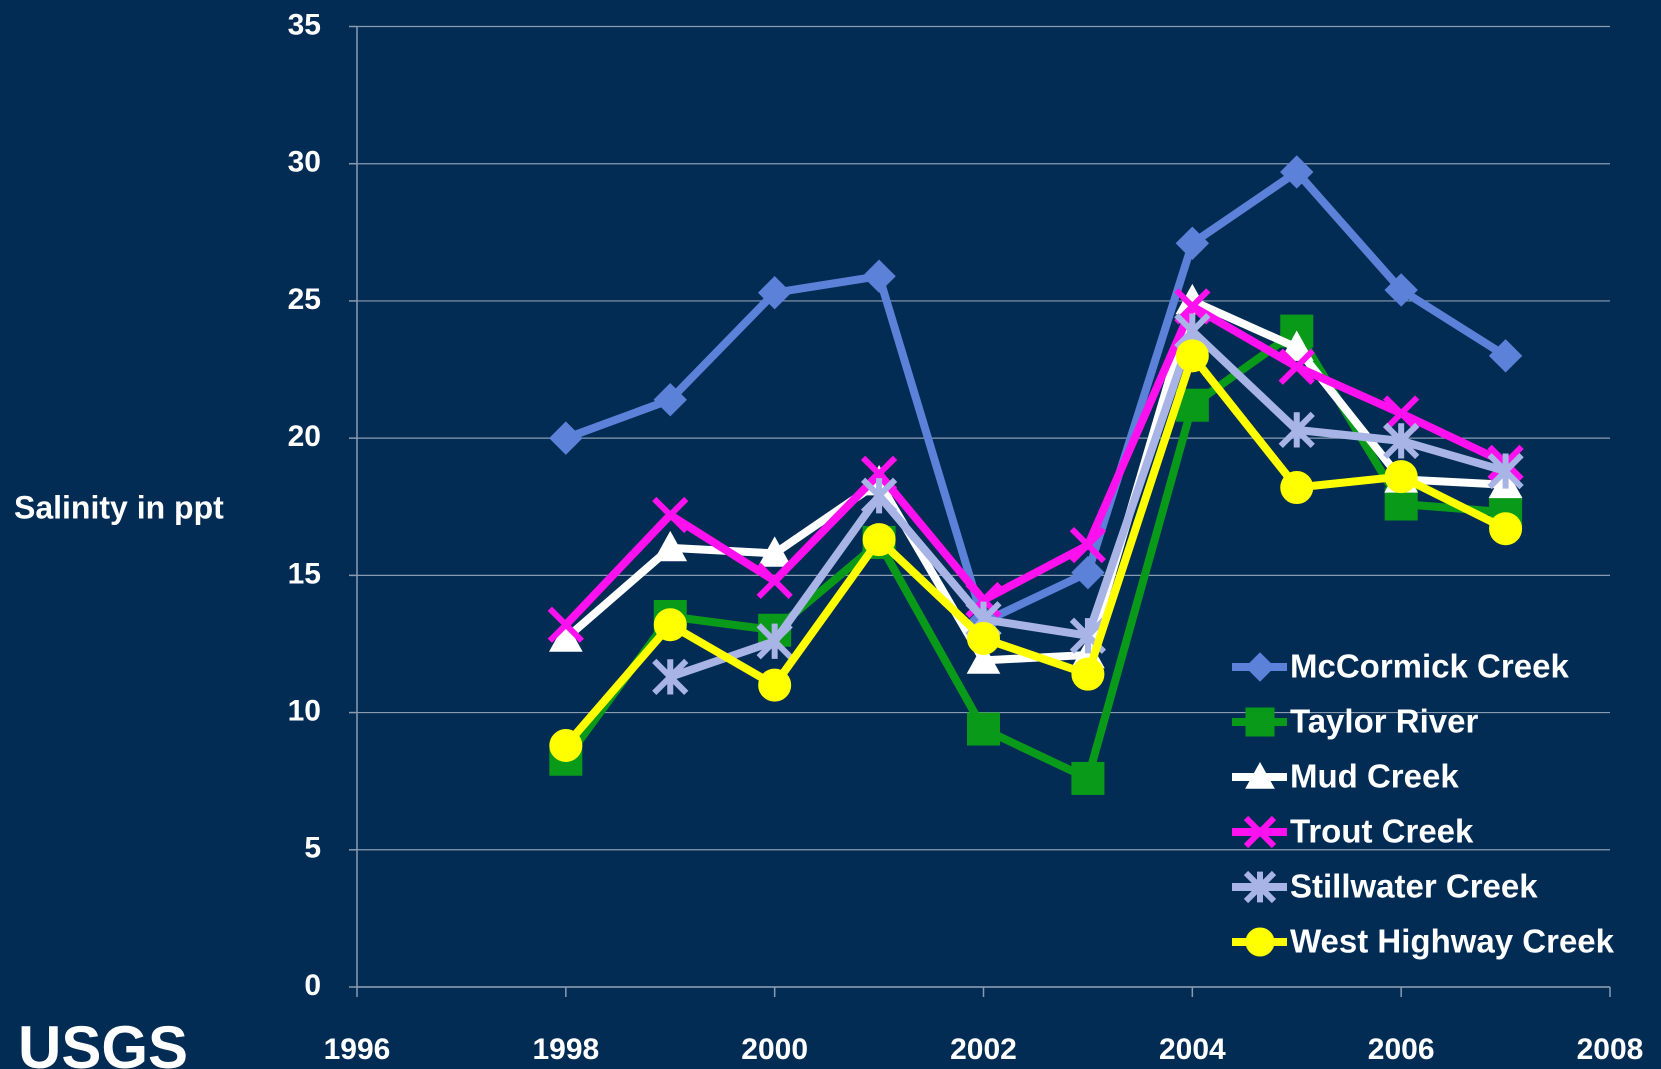 The image size is (1661, 1069). I want to click on x-tick-label: 2004, so click(1192, 1049).